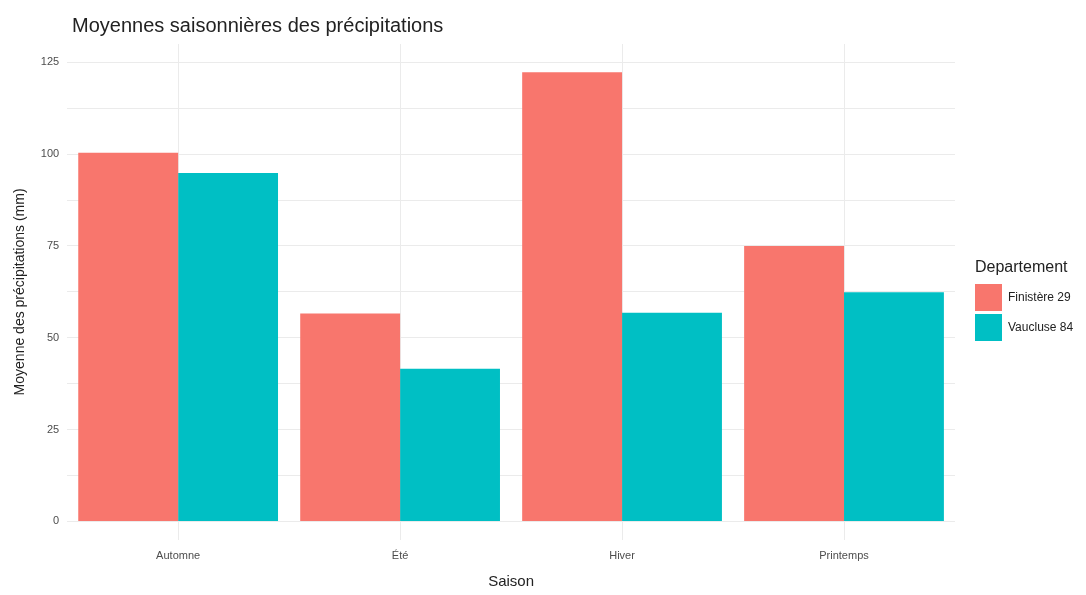 The height and width of the screenshot is (595, 1086). What do you see at coordinates (50, 153) in the screenshot?
I see `y-tick-label: 100` at bounding box center [50, 153].